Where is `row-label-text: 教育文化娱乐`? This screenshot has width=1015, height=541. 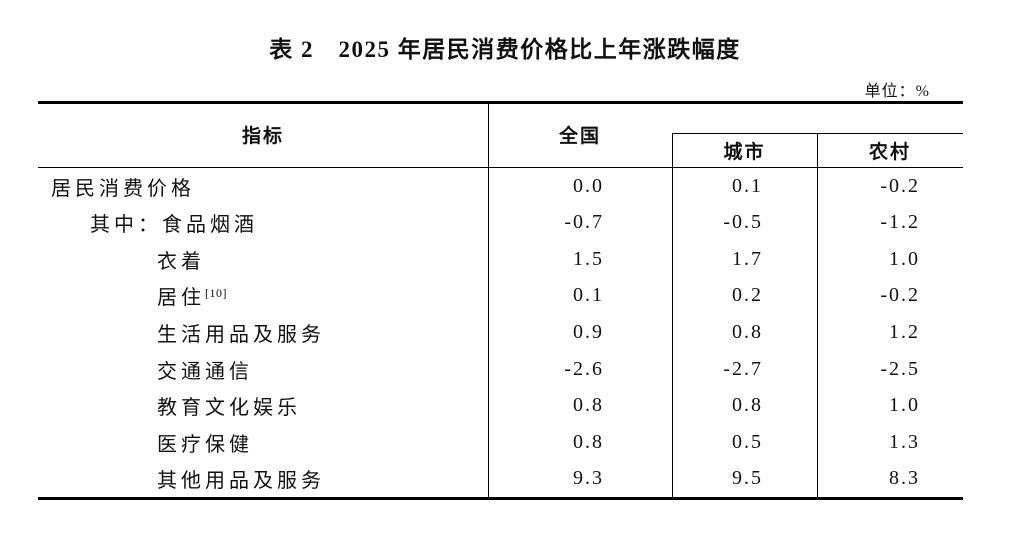
row-label-text: 教育文化娱乐 is located at coordinates (229, 408).